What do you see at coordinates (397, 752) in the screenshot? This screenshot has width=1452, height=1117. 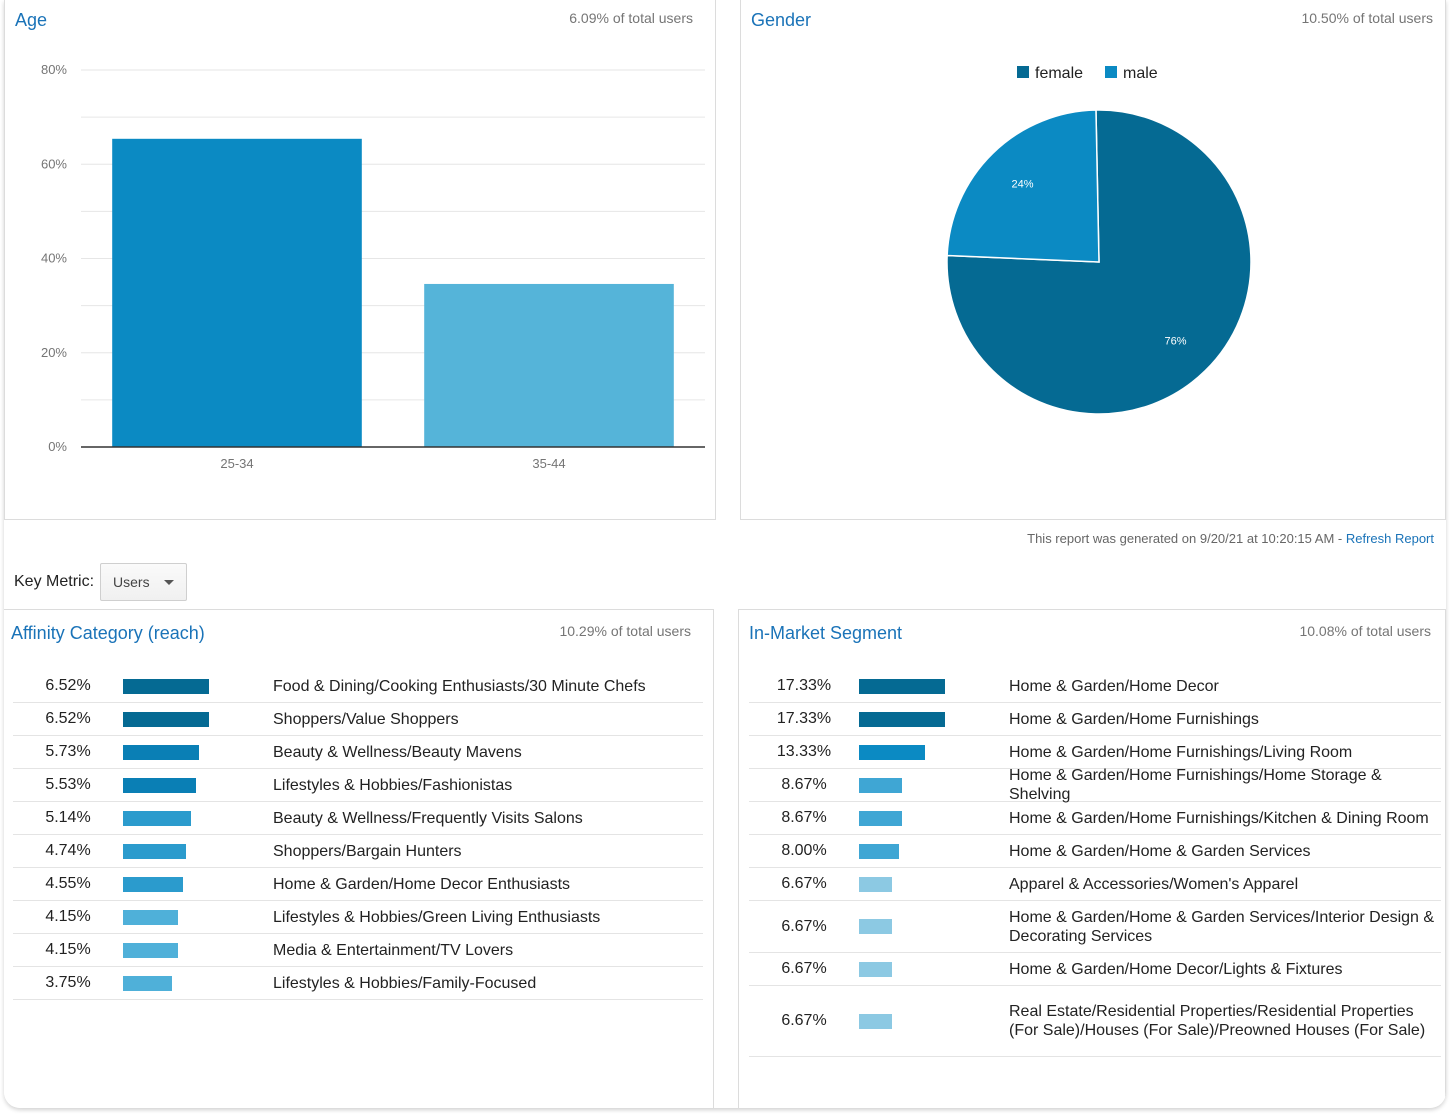 I see `row-label: Beauty & Wellness/Beauty Mavens` at bounding box center [397, 752].